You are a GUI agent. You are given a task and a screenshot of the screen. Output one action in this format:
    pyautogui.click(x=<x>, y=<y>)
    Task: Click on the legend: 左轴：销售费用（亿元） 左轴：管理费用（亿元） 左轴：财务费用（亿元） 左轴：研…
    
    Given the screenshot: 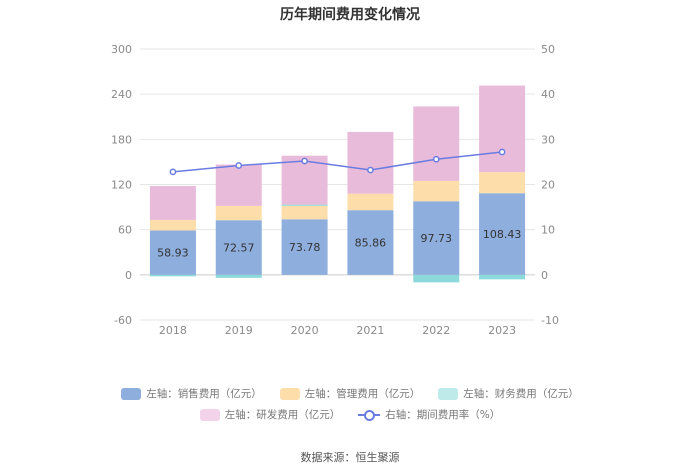 What is the action you would take?
    pyautogui.click(x=350, y=407)
    